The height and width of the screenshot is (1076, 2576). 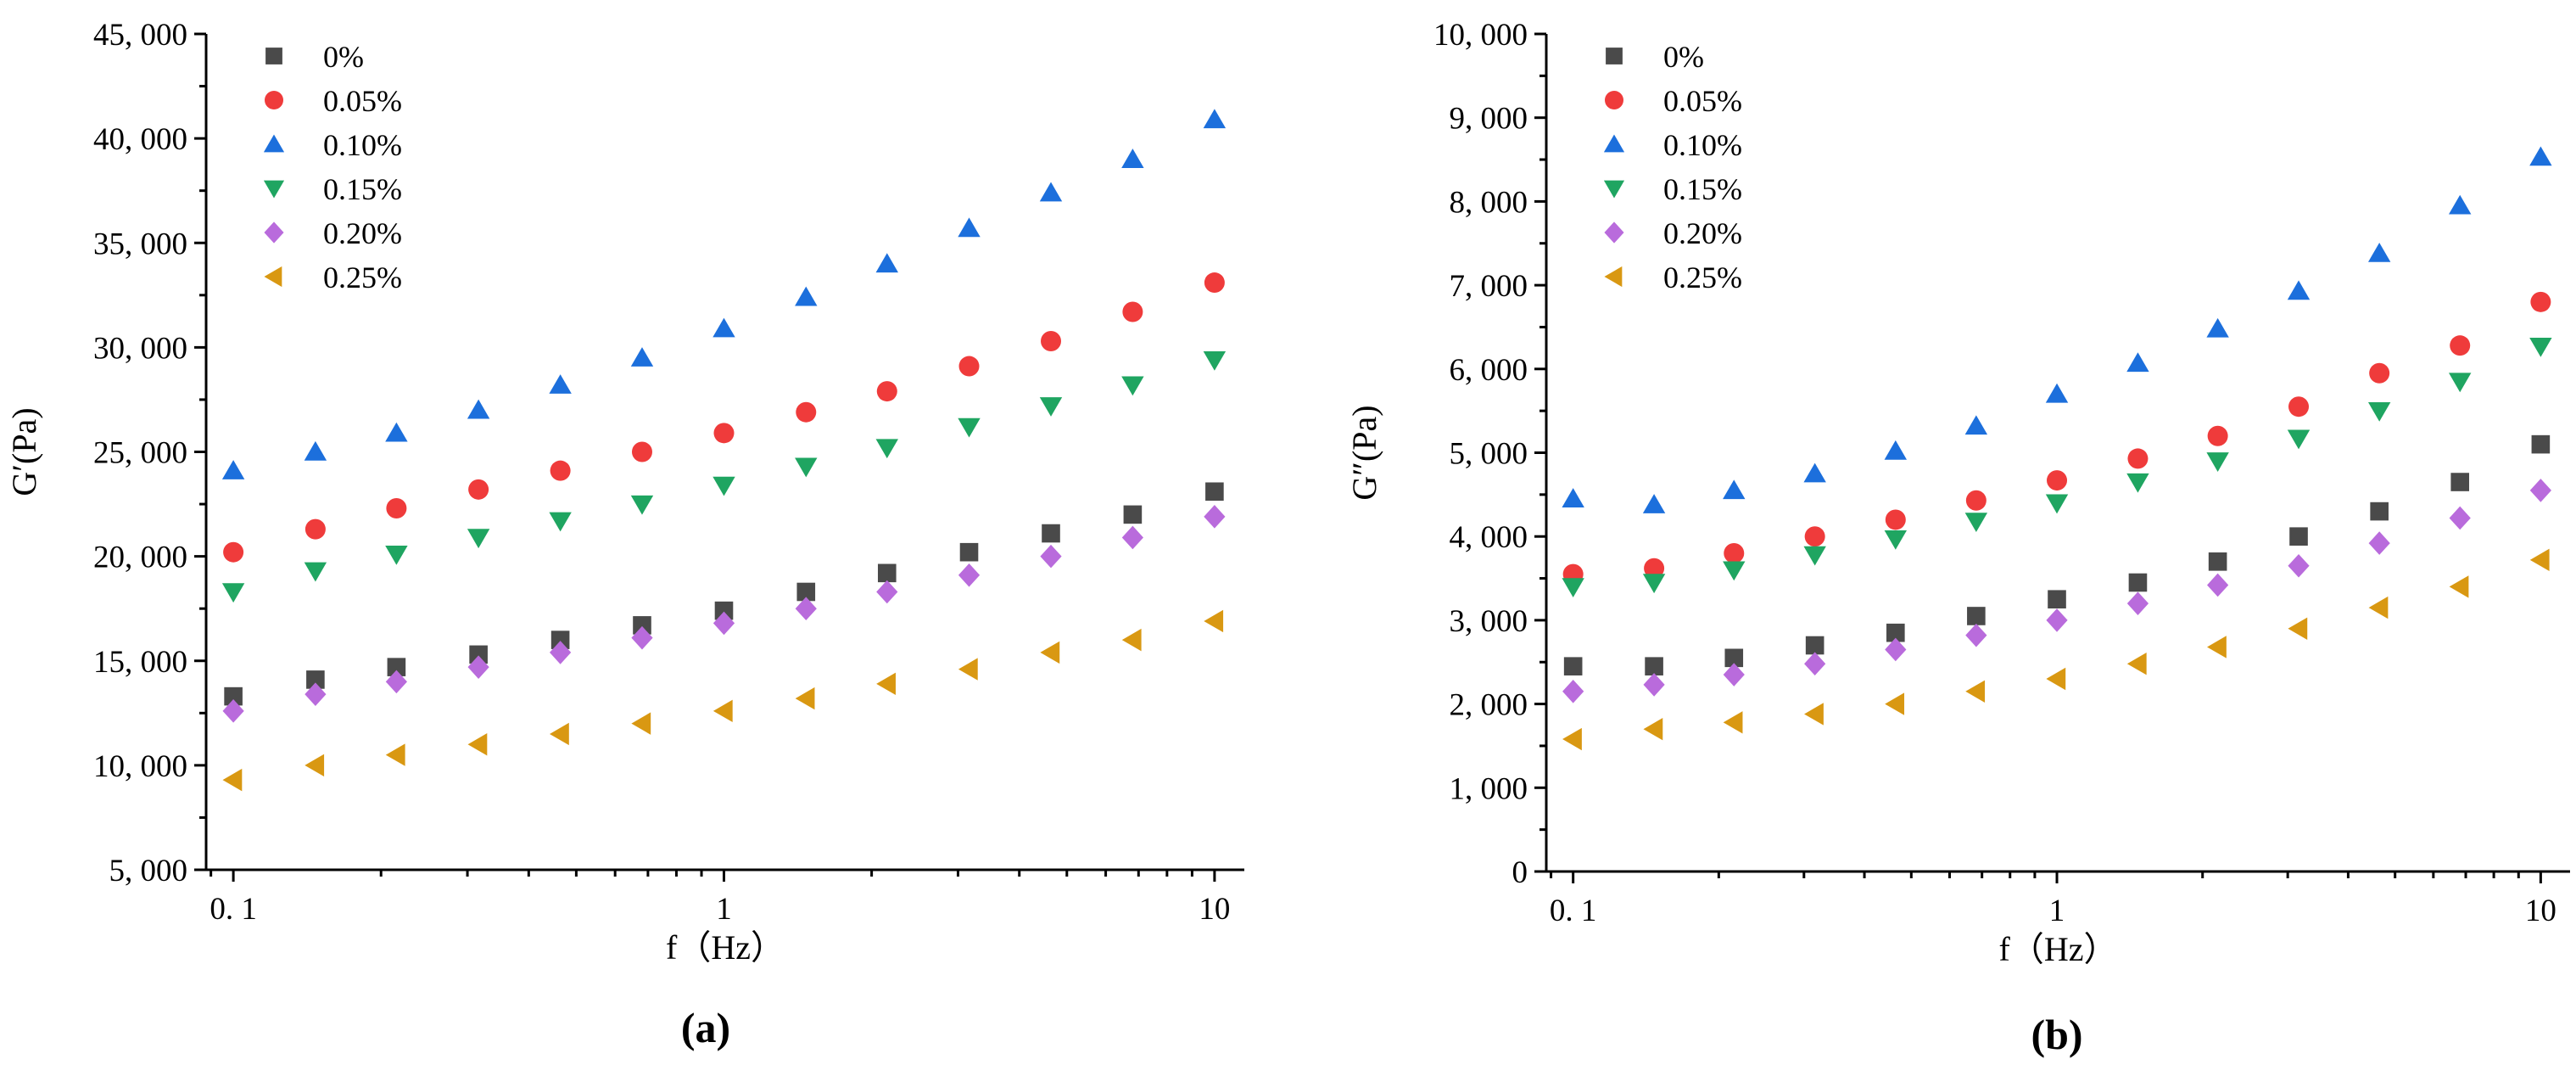 I want to click on y-tick-label: 5, 000, so click(x=1489, y=454).